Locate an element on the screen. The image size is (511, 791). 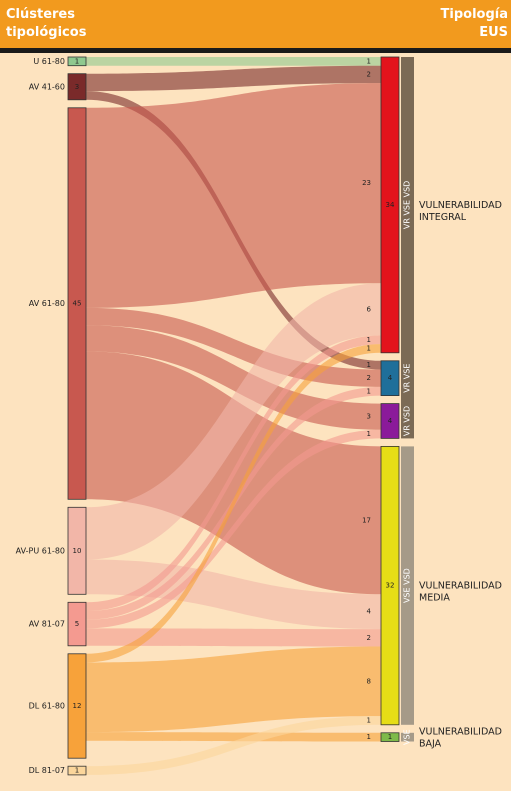
target-label: VSE VSD is located at coordinates (407, 585).